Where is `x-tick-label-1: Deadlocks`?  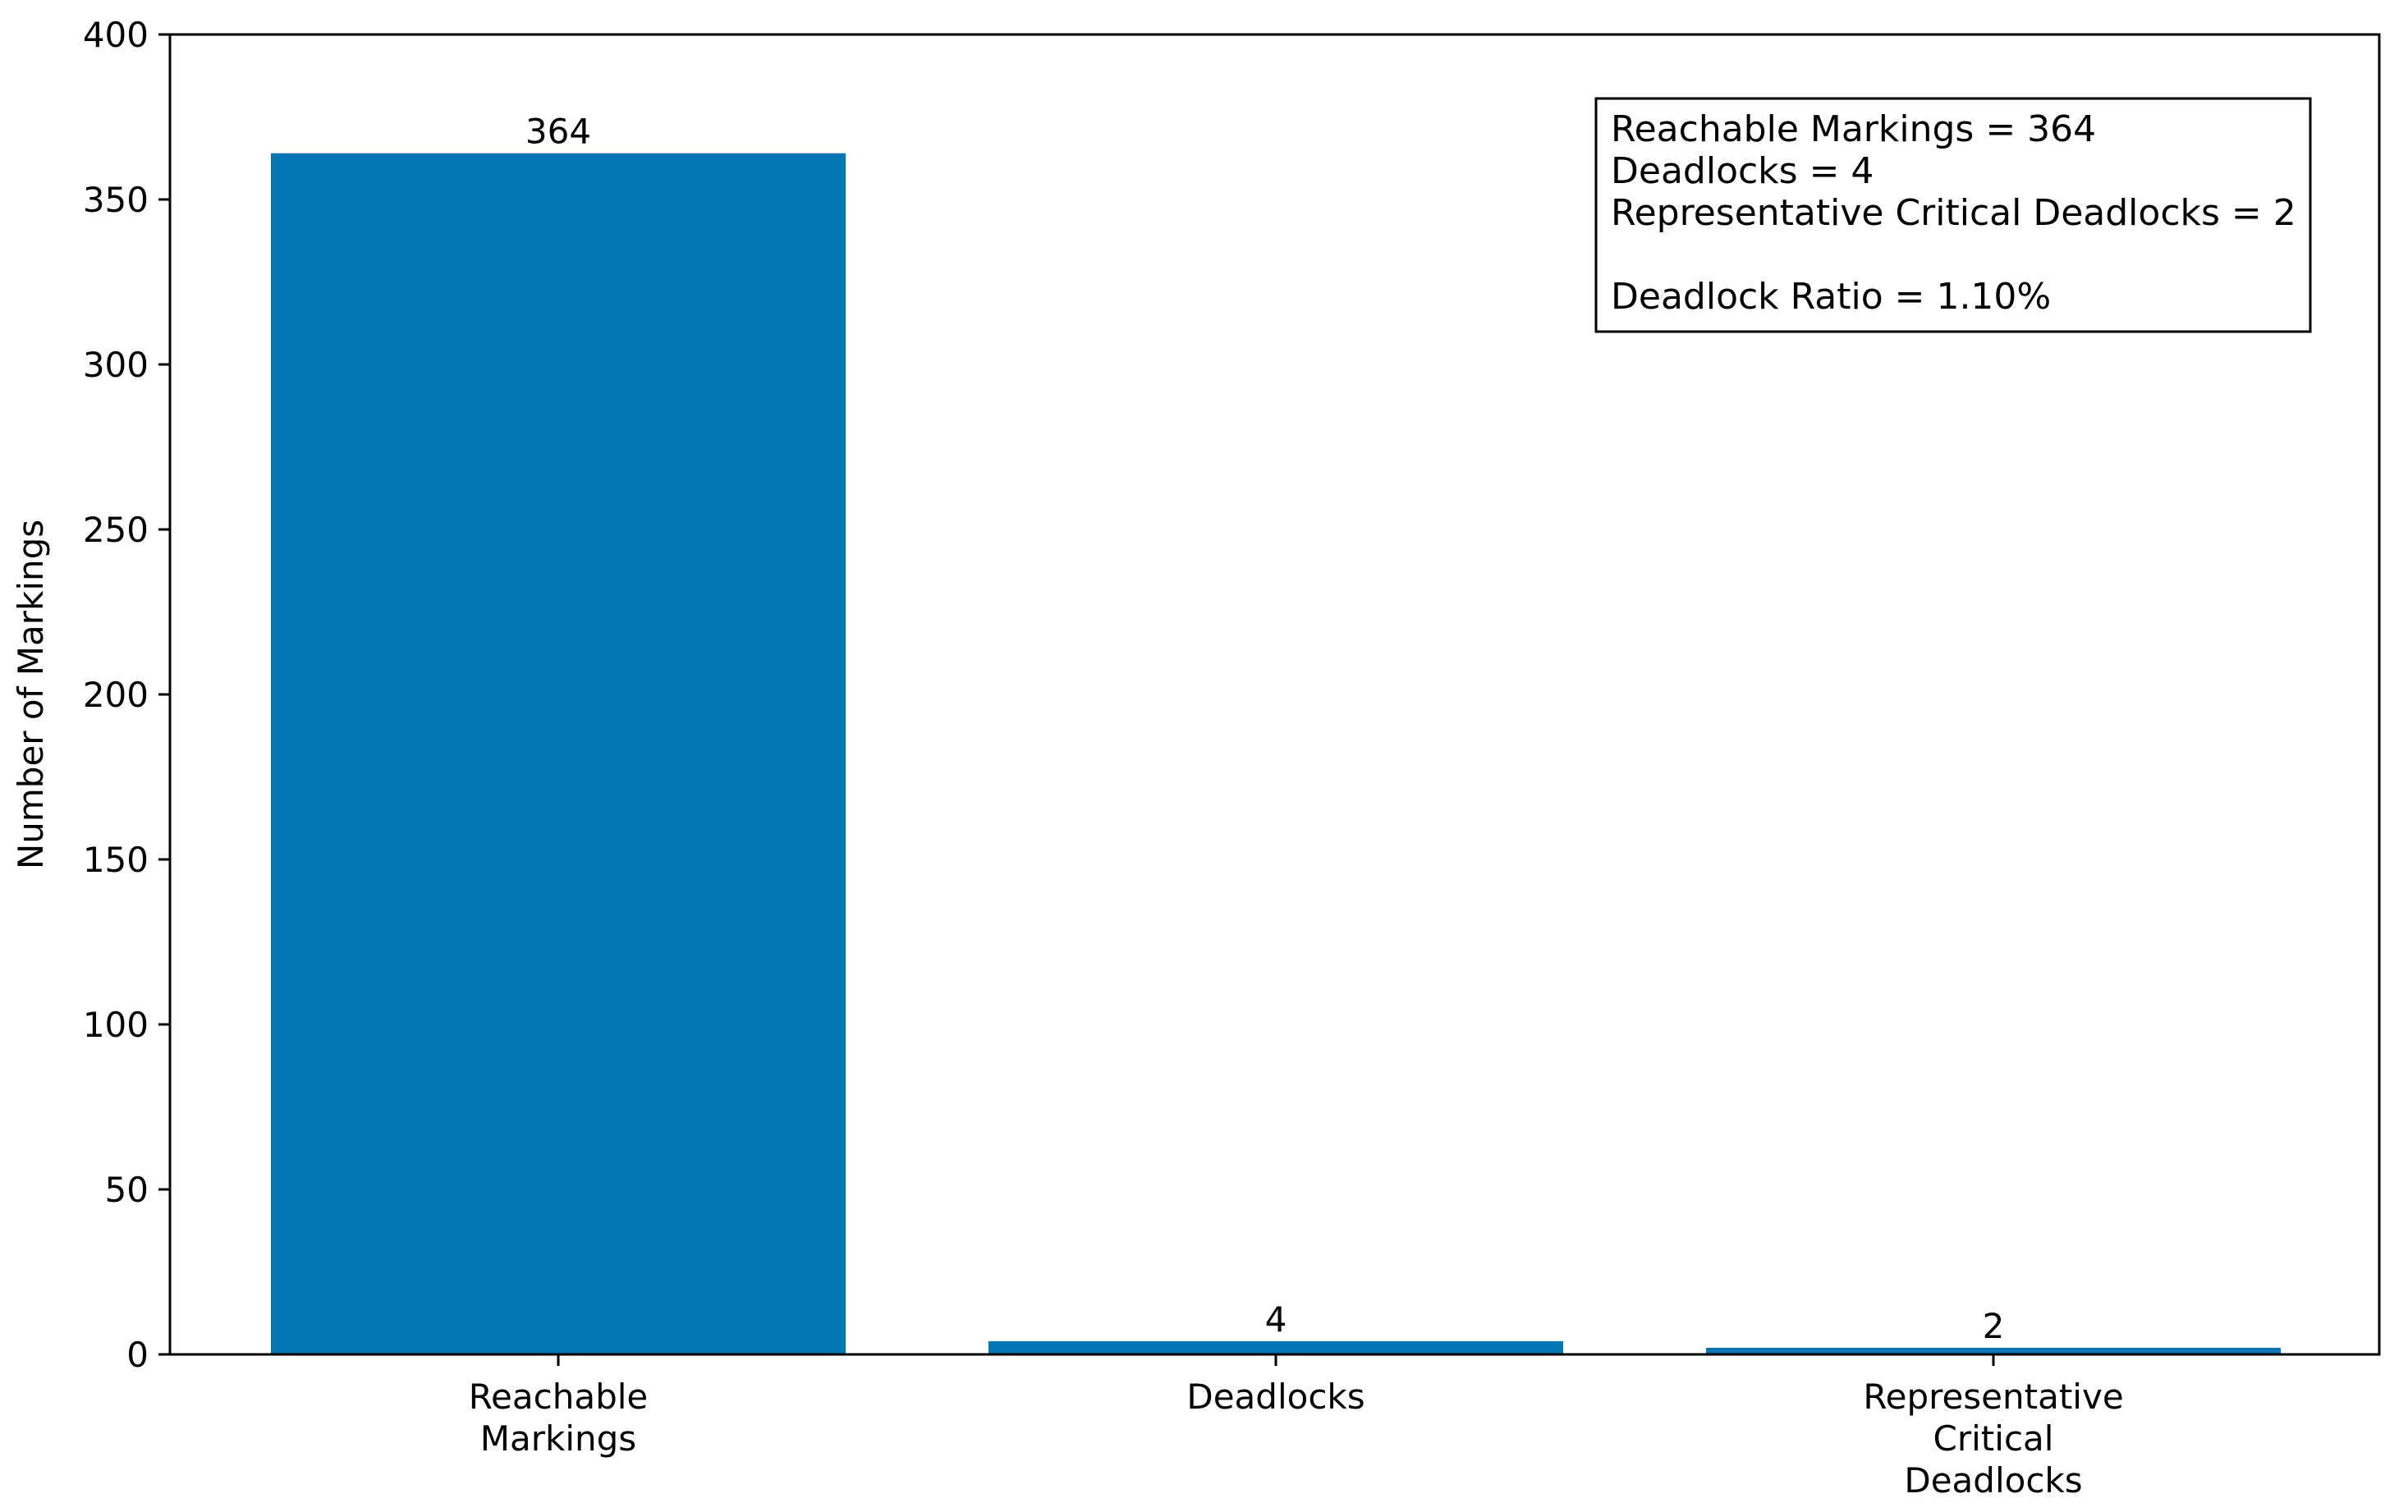
x-tick-label-1: Deadlocks is located at coordinates (1275, 1397).